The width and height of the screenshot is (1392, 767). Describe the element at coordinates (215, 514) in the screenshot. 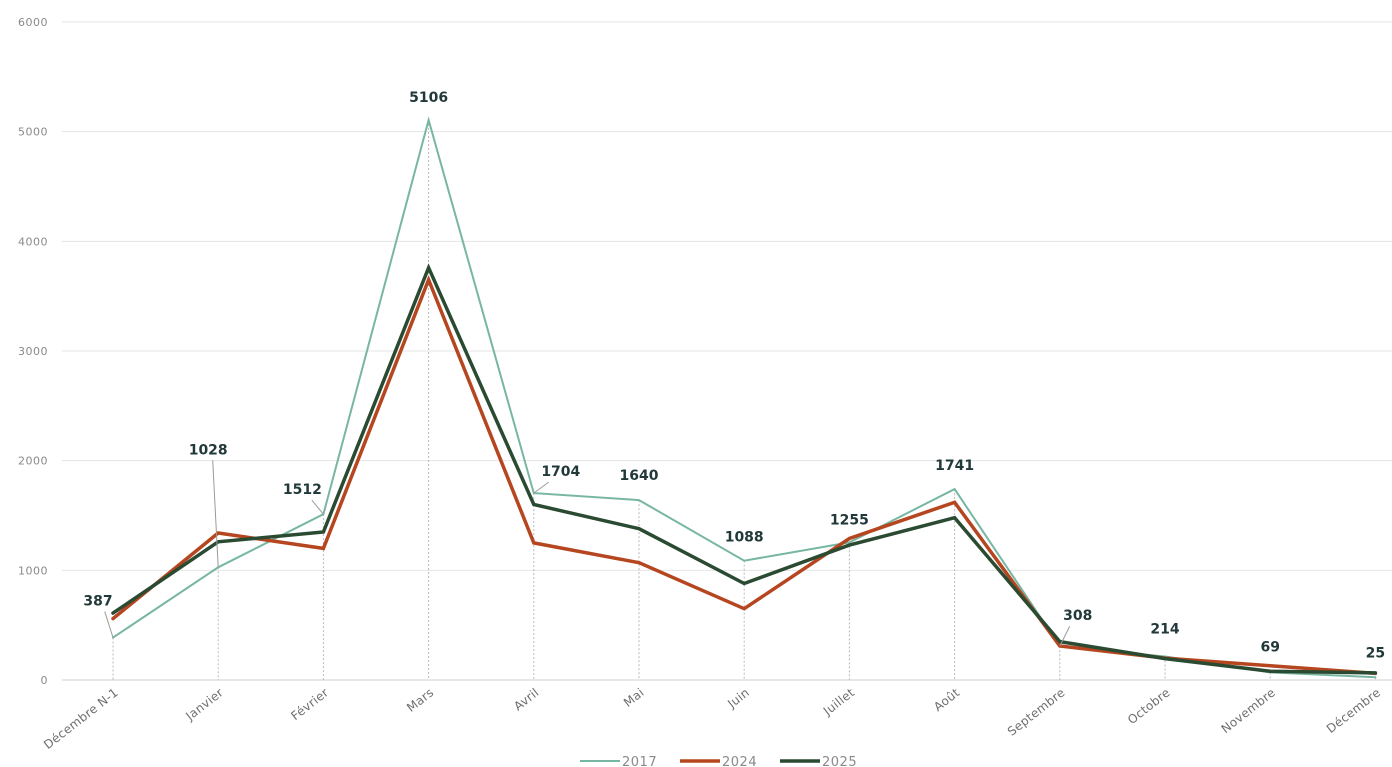

I see `data-label-leader-janvier` at that location.